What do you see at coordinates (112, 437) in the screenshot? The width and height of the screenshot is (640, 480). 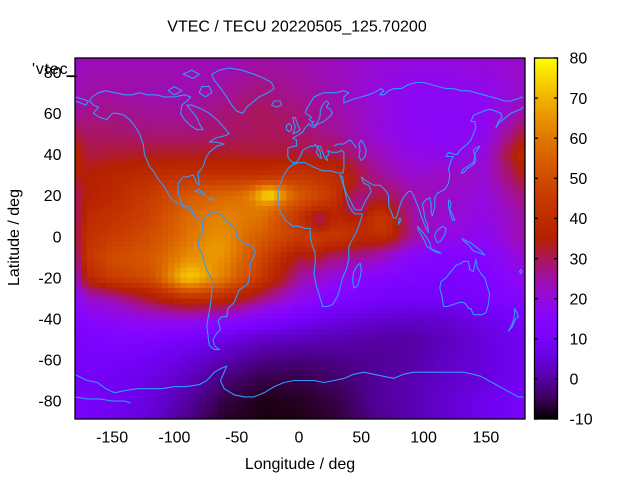 I see `svg-text: -150` at bounding box center [112, 437].